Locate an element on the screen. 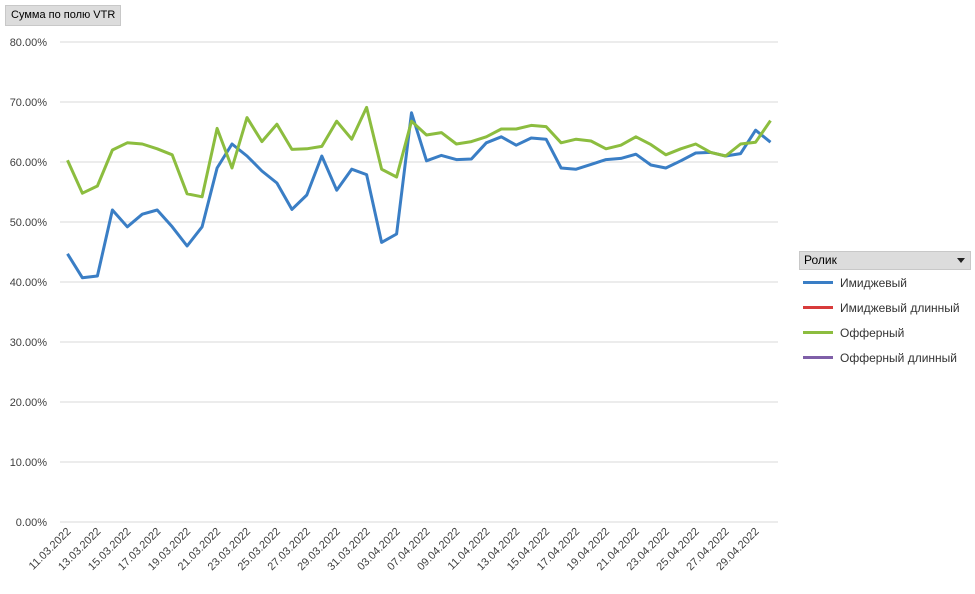  legend-item: Имиджевый is located at coordinates (885, 282).